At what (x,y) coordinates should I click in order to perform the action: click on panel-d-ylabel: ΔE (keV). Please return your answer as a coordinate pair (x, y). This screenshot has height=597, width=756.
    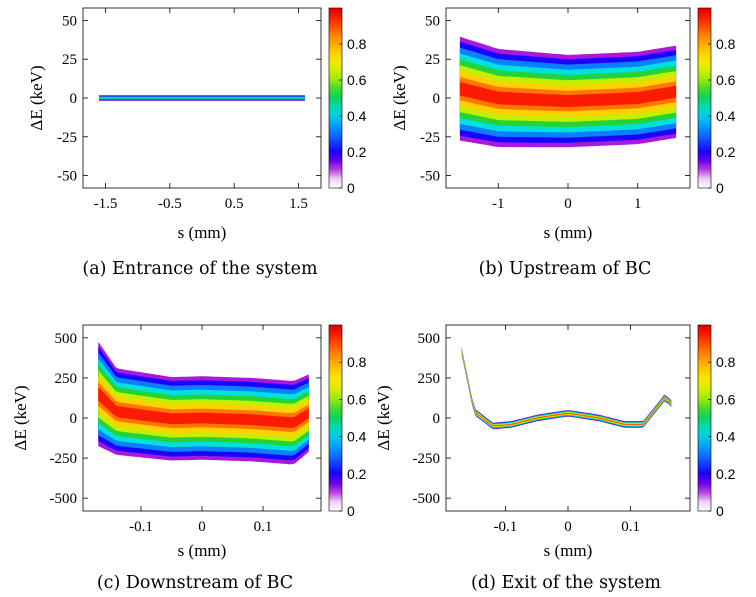
    Looking at the image, I should click on (383, 417).